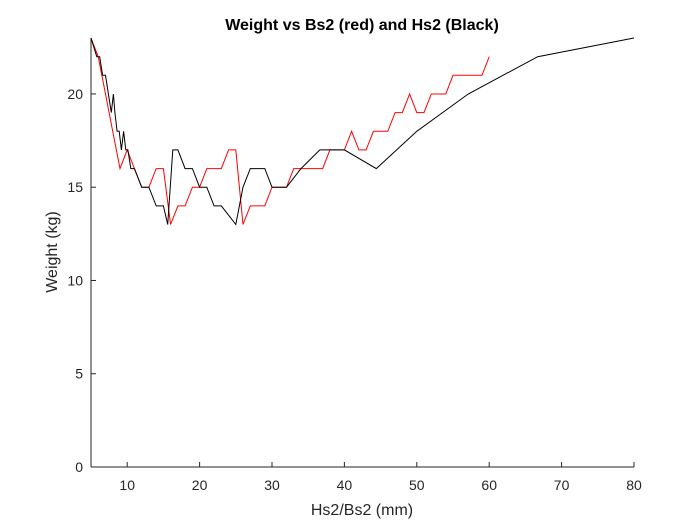 This screenshot has width=700, height=525. What do you see at coordinates (362, 510) in the screenshot?
I see `x-axis-label: Hs2/Bs2 (mm)` at bounding box center [362, 510].